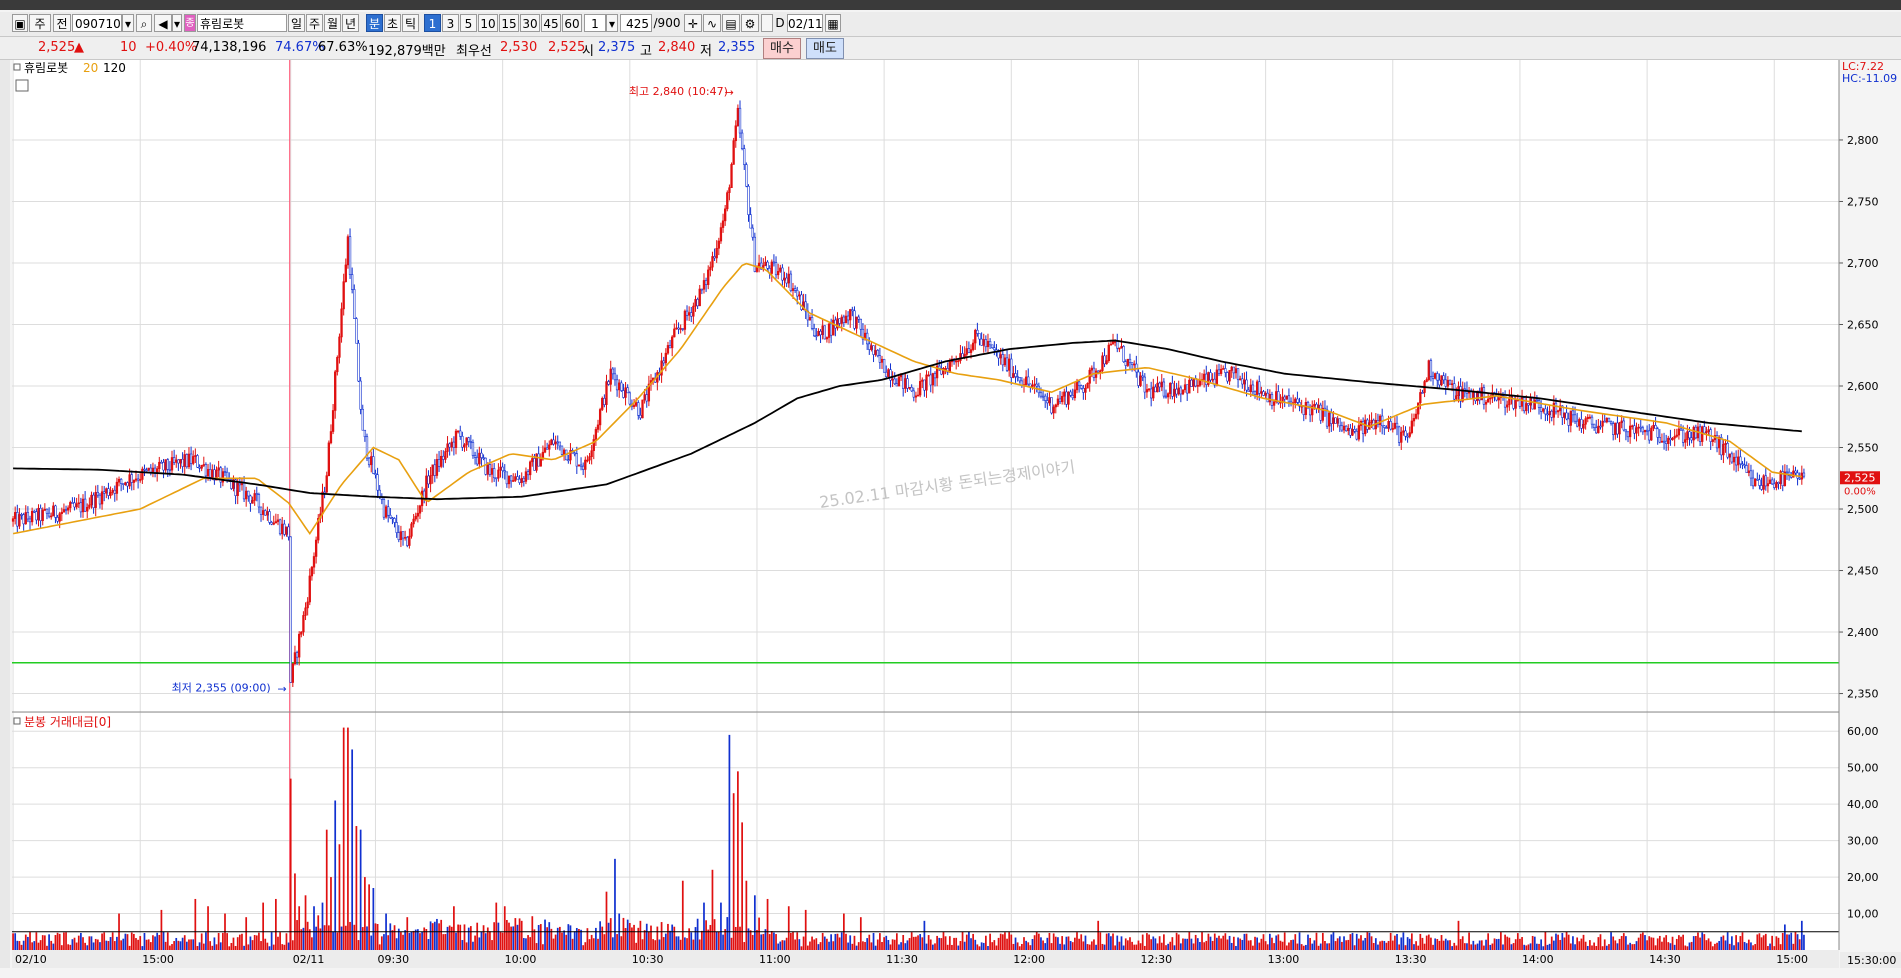 The height and width of the screenshot is (978, 1901). Describe the element at coordinates (20, 23) in the screenshot. I see `layout-icon: ▣` at that location.